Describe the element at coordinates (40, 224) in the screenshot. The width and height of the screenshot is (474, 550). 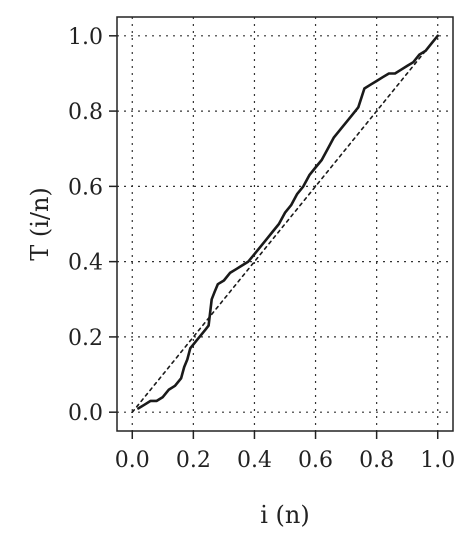
I see `y-axis-title: T (i/n)` at that location.